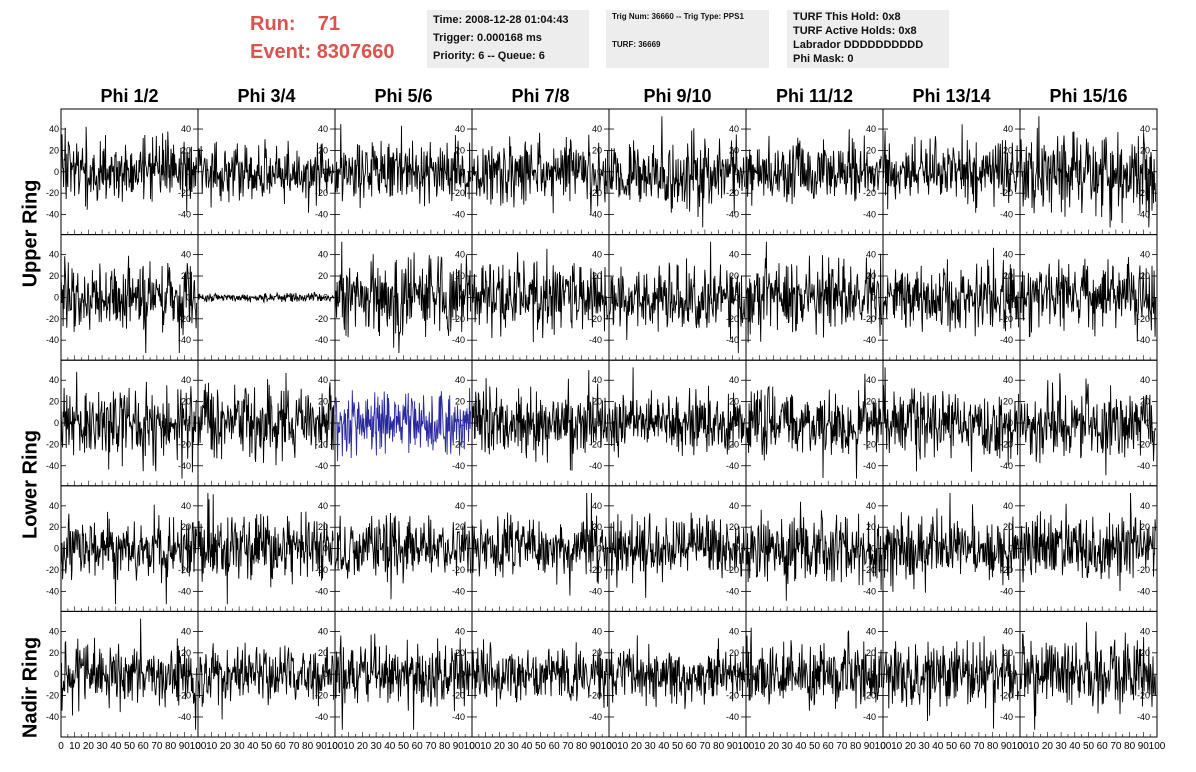 Image resolution: width=1196 pixels, height=772 pixels. I want to click on trigger-text: Trigger: 0.000168 ms, so click(487, 38).